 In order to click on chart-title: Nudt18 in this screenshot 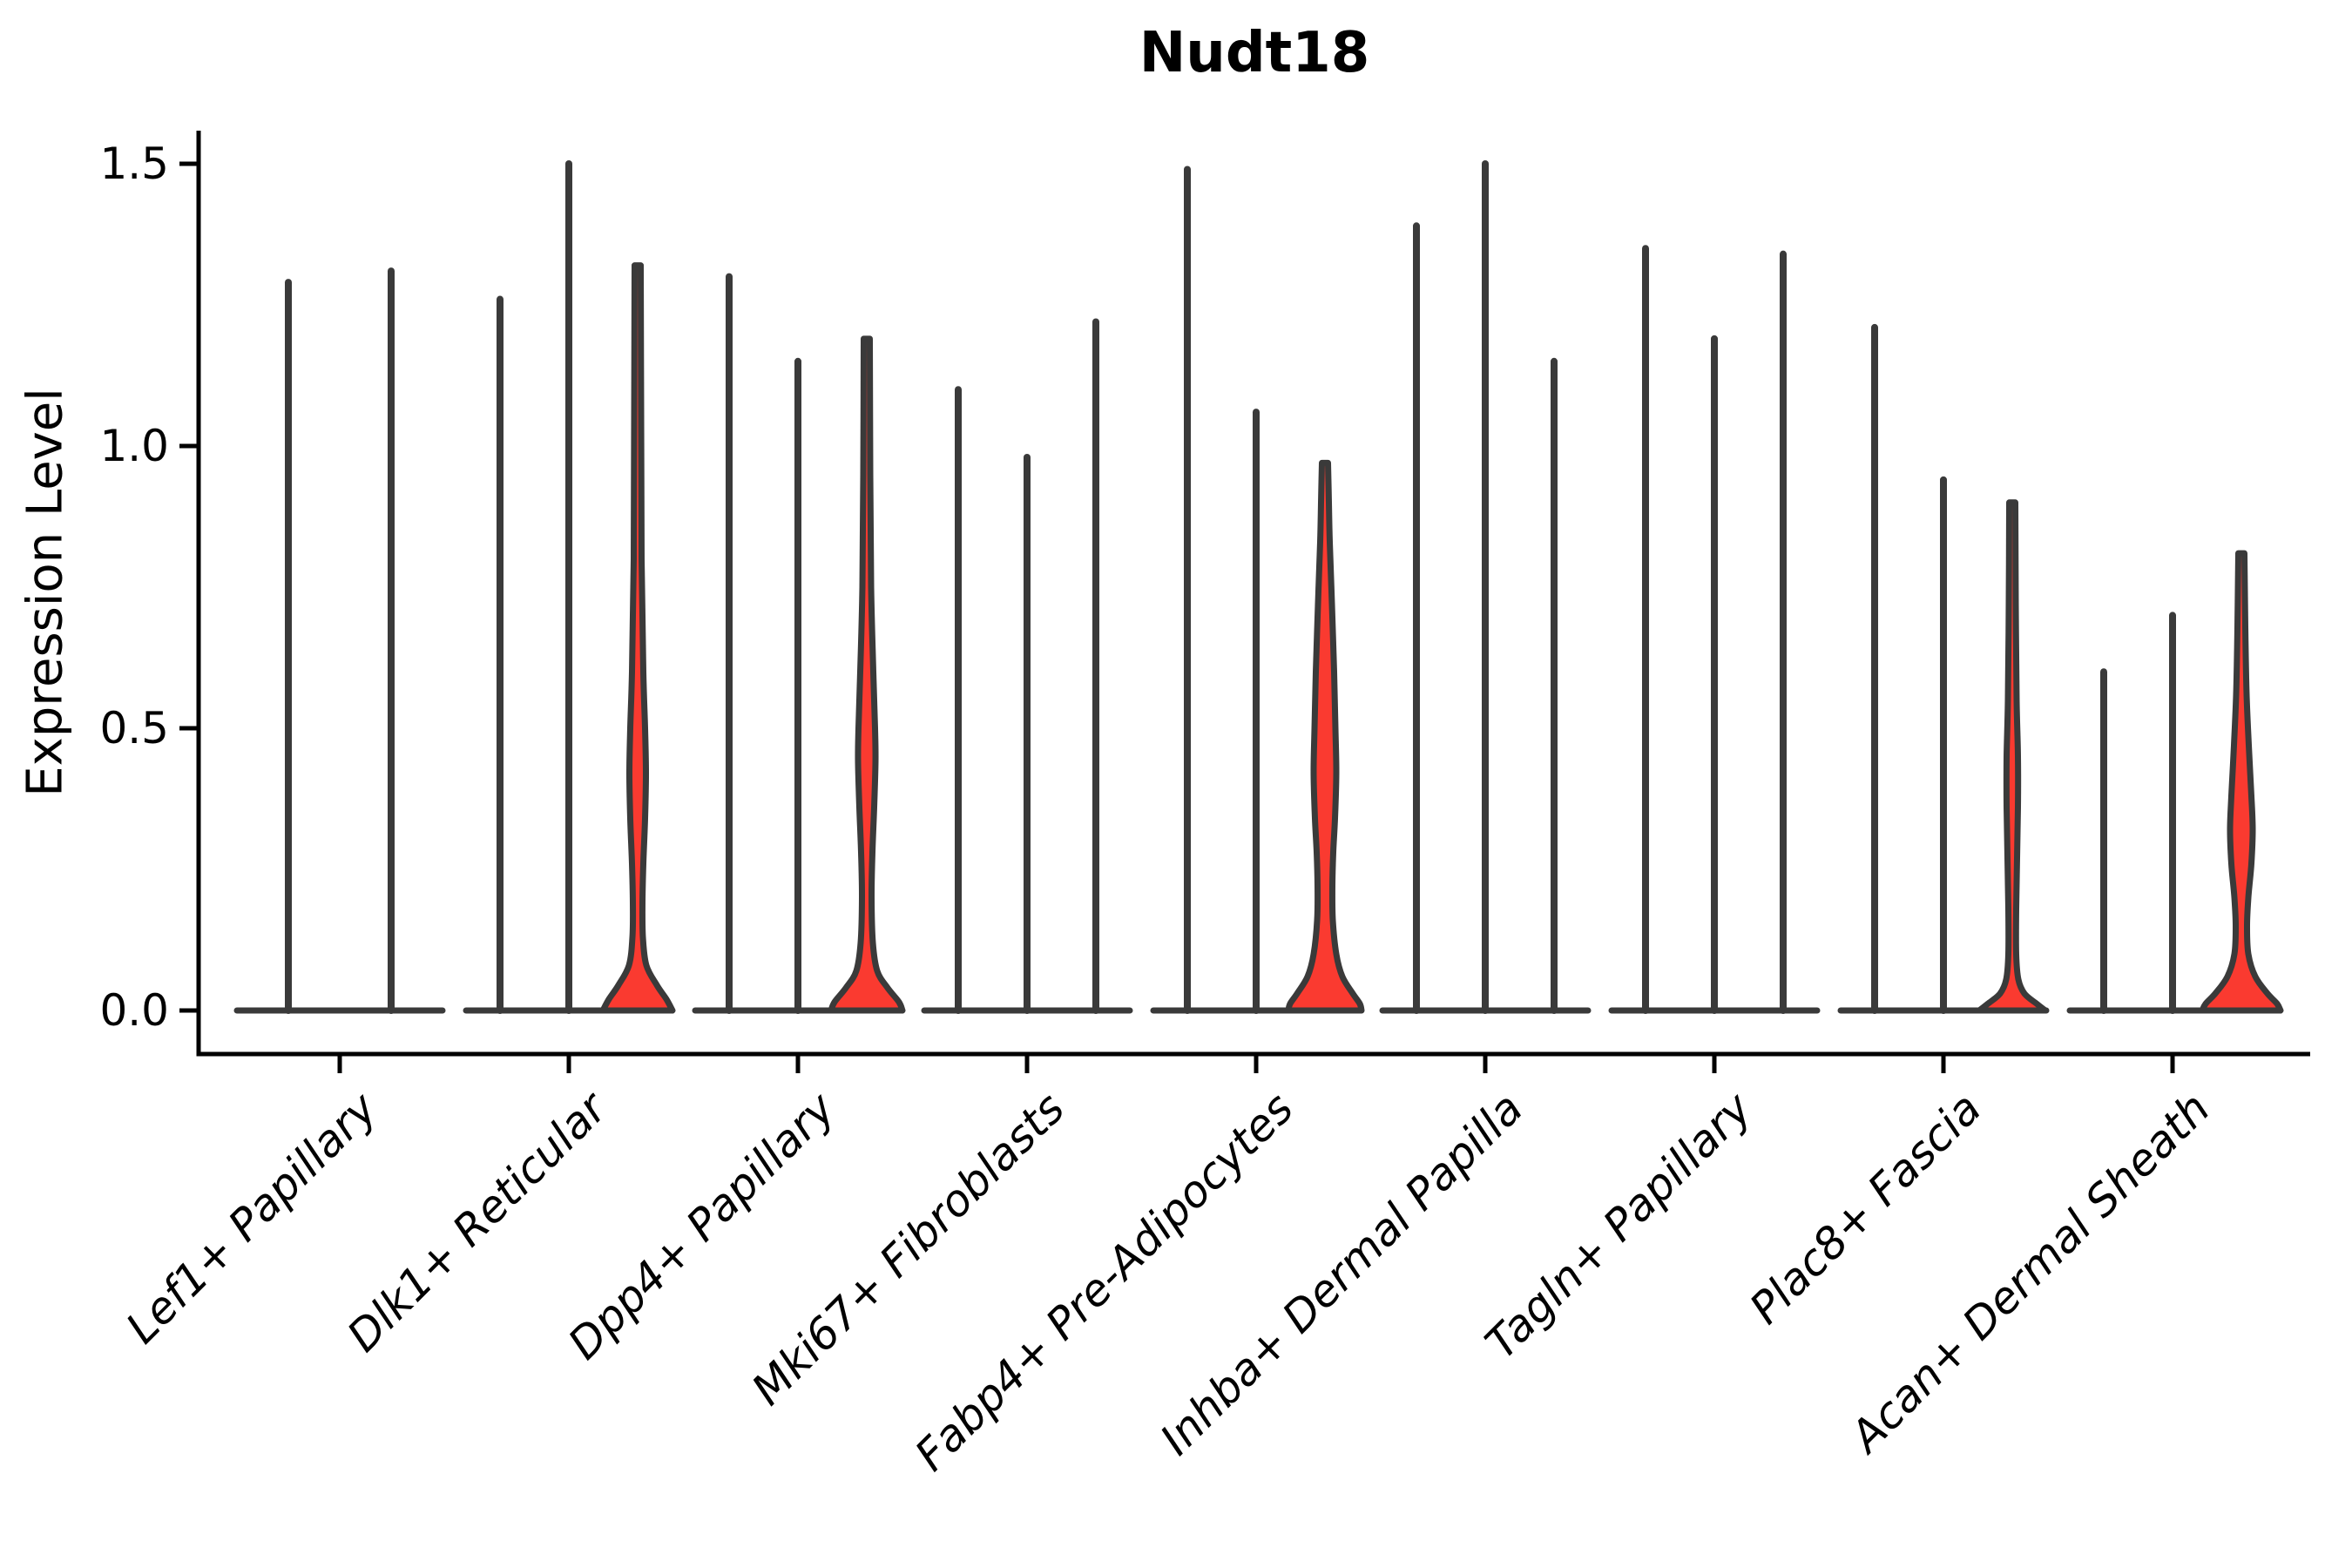, I will do `click(1254, 53)`.